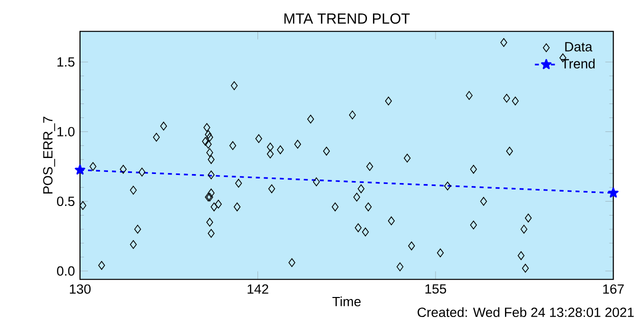 The height and width of the screenshot is (320, 640). Describe the element at coordinates (346, 301) in the screenshot. I see `x-axis-title: Time` at that location.